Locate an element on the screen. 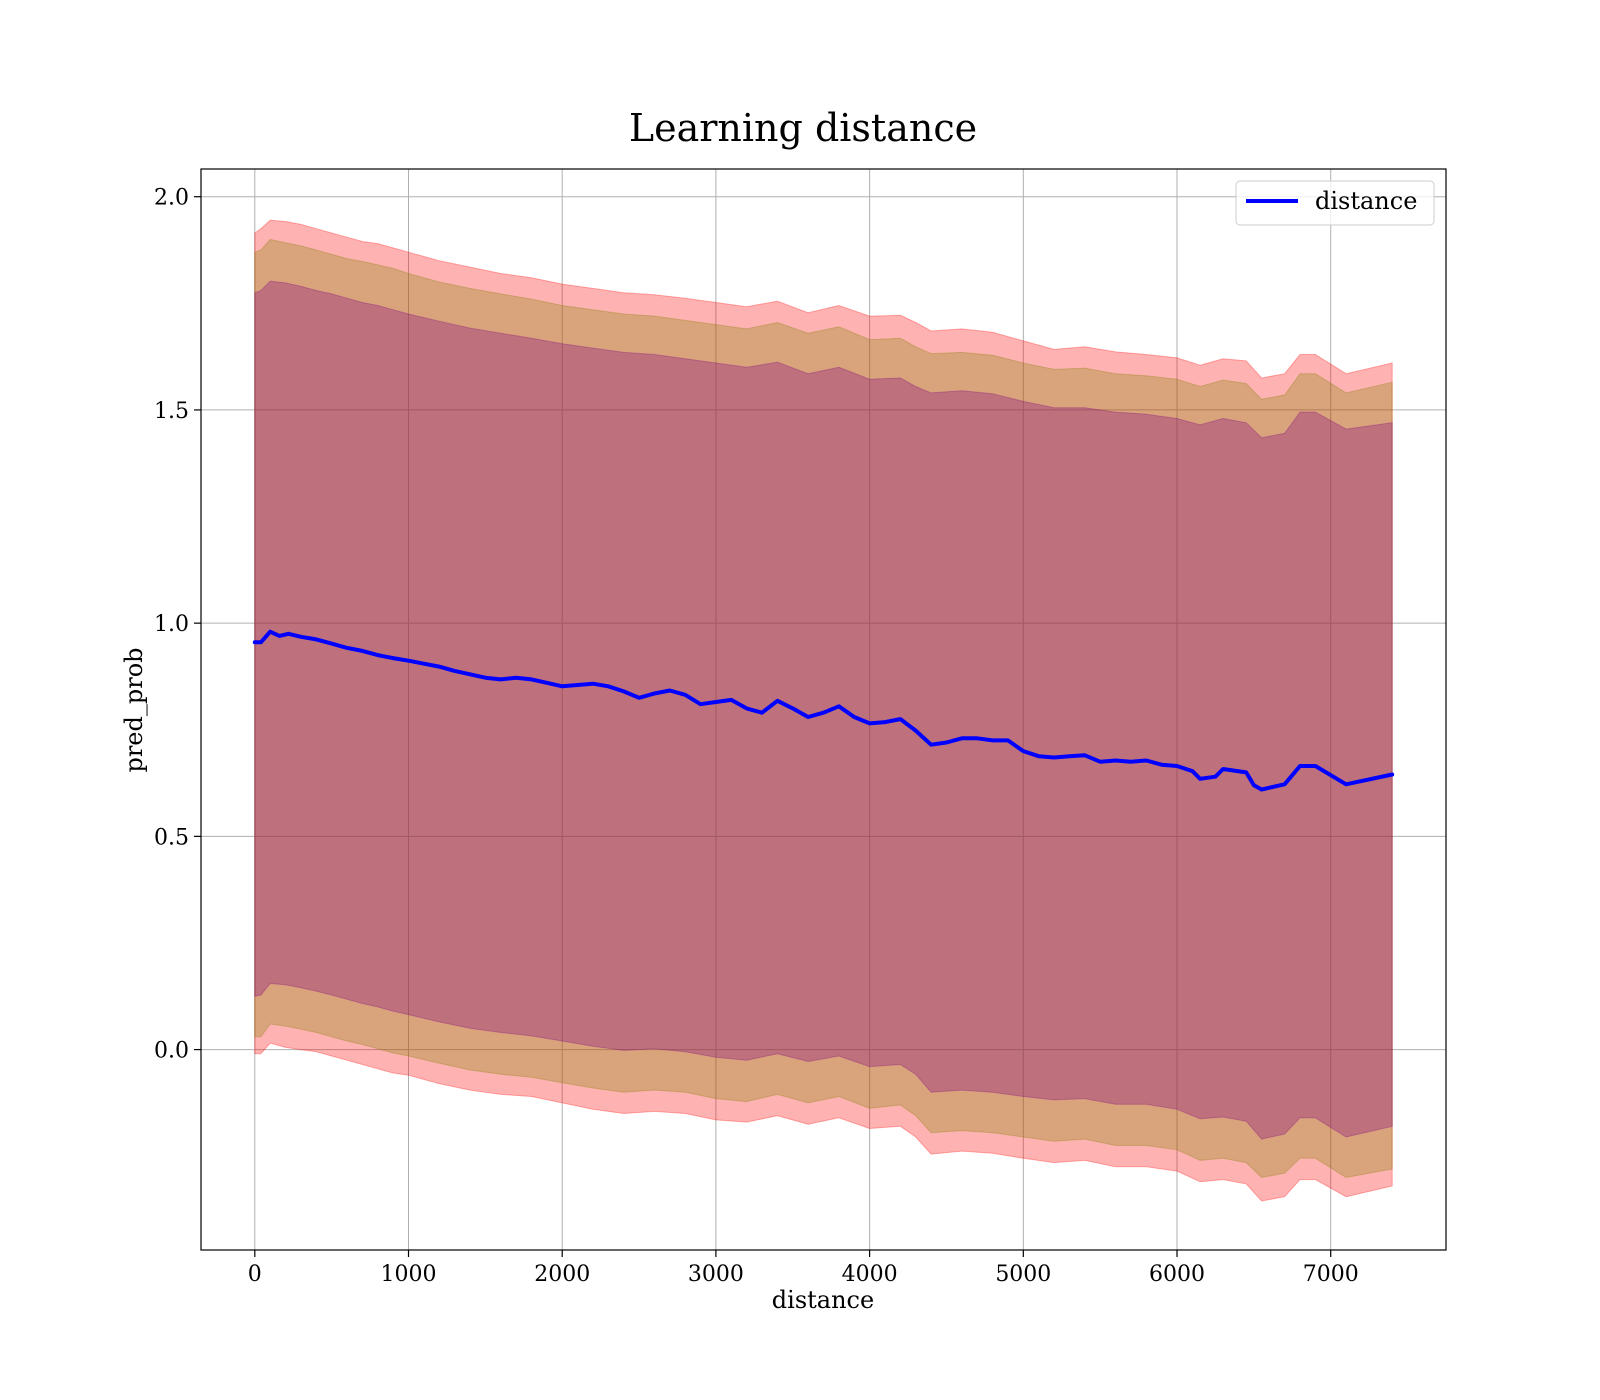 The height and width of the screenshot is (1400, 1600). y-tick-label: 2.0 is located at coordinates (171, 198).